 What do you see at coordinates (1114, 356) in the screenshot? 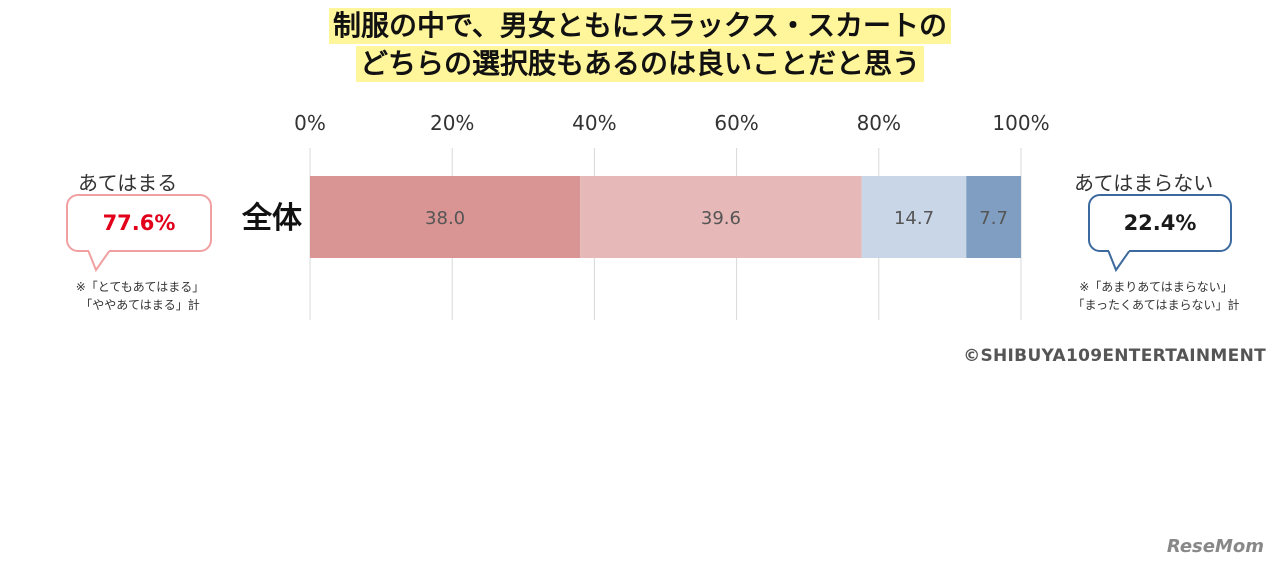
I see `copyright: ©SHIBUYA109ENTERTAINMENT` at bounding box center [1114, 356].